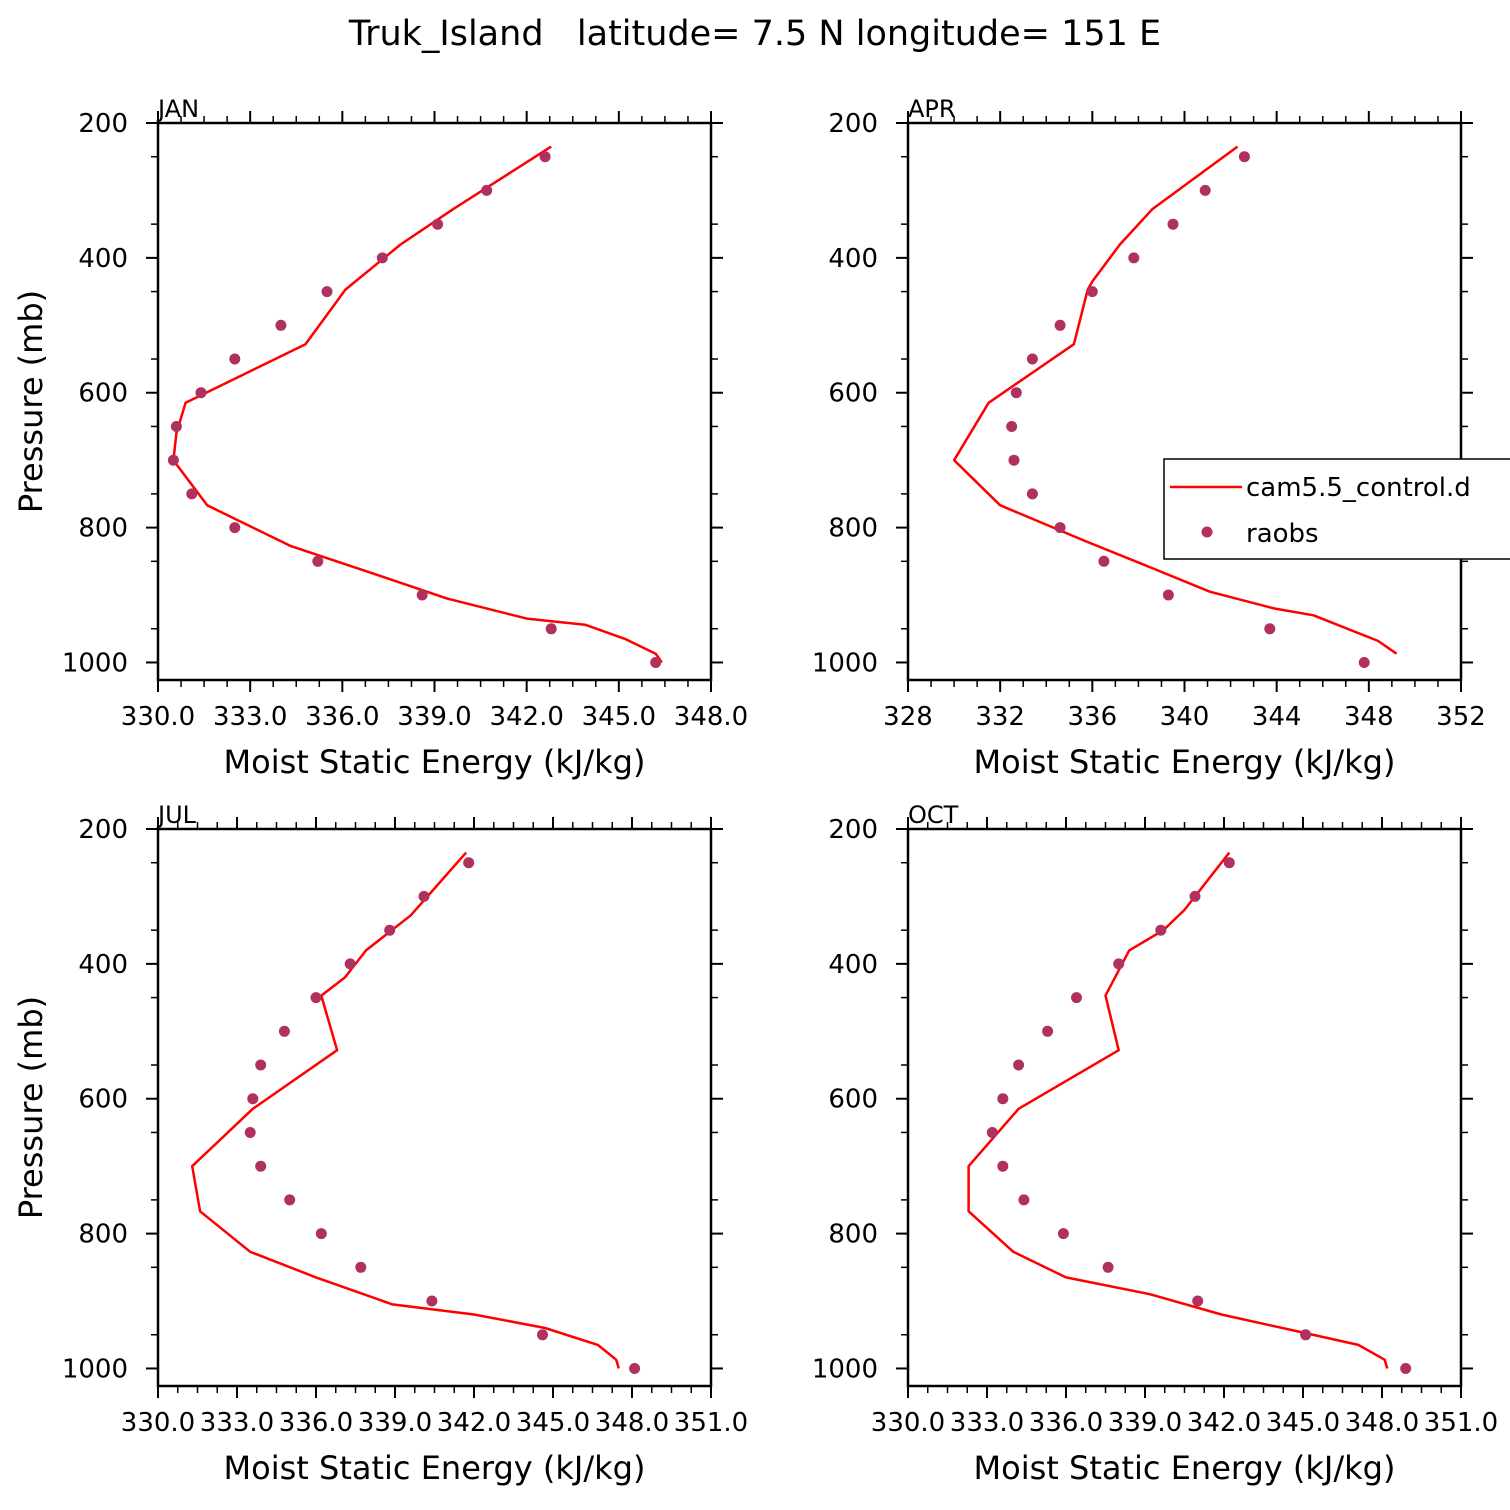 This screenshot has width=1510, height=1510. I want to click on x-tick-label: 340, so click(1185, 717).